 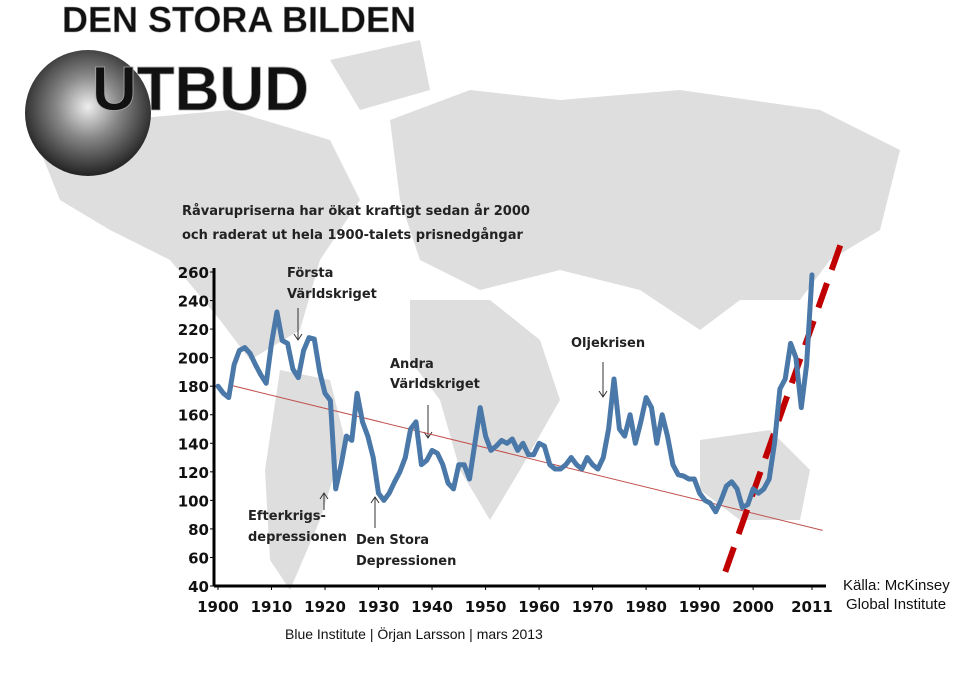 What do you see at coordinates (896, 585) in the screenshot?
I see `source: Källa: McKinsey` at bounding box center [896, 585].